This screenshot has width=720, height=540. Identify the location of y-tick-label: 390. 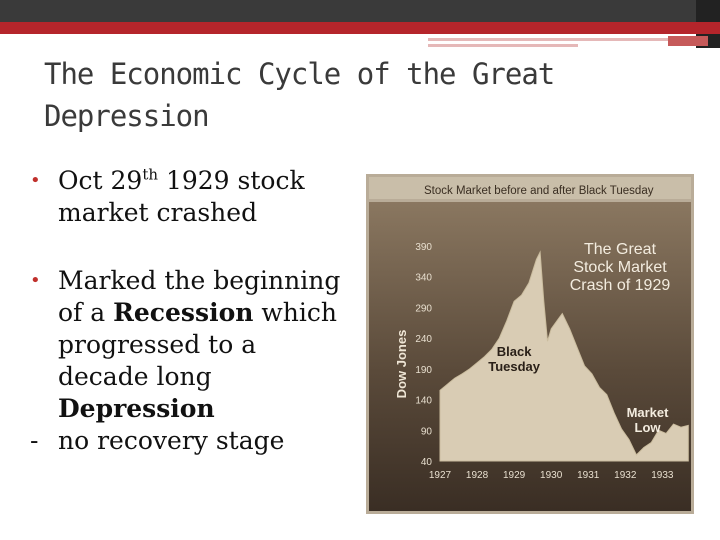
(423, 247).